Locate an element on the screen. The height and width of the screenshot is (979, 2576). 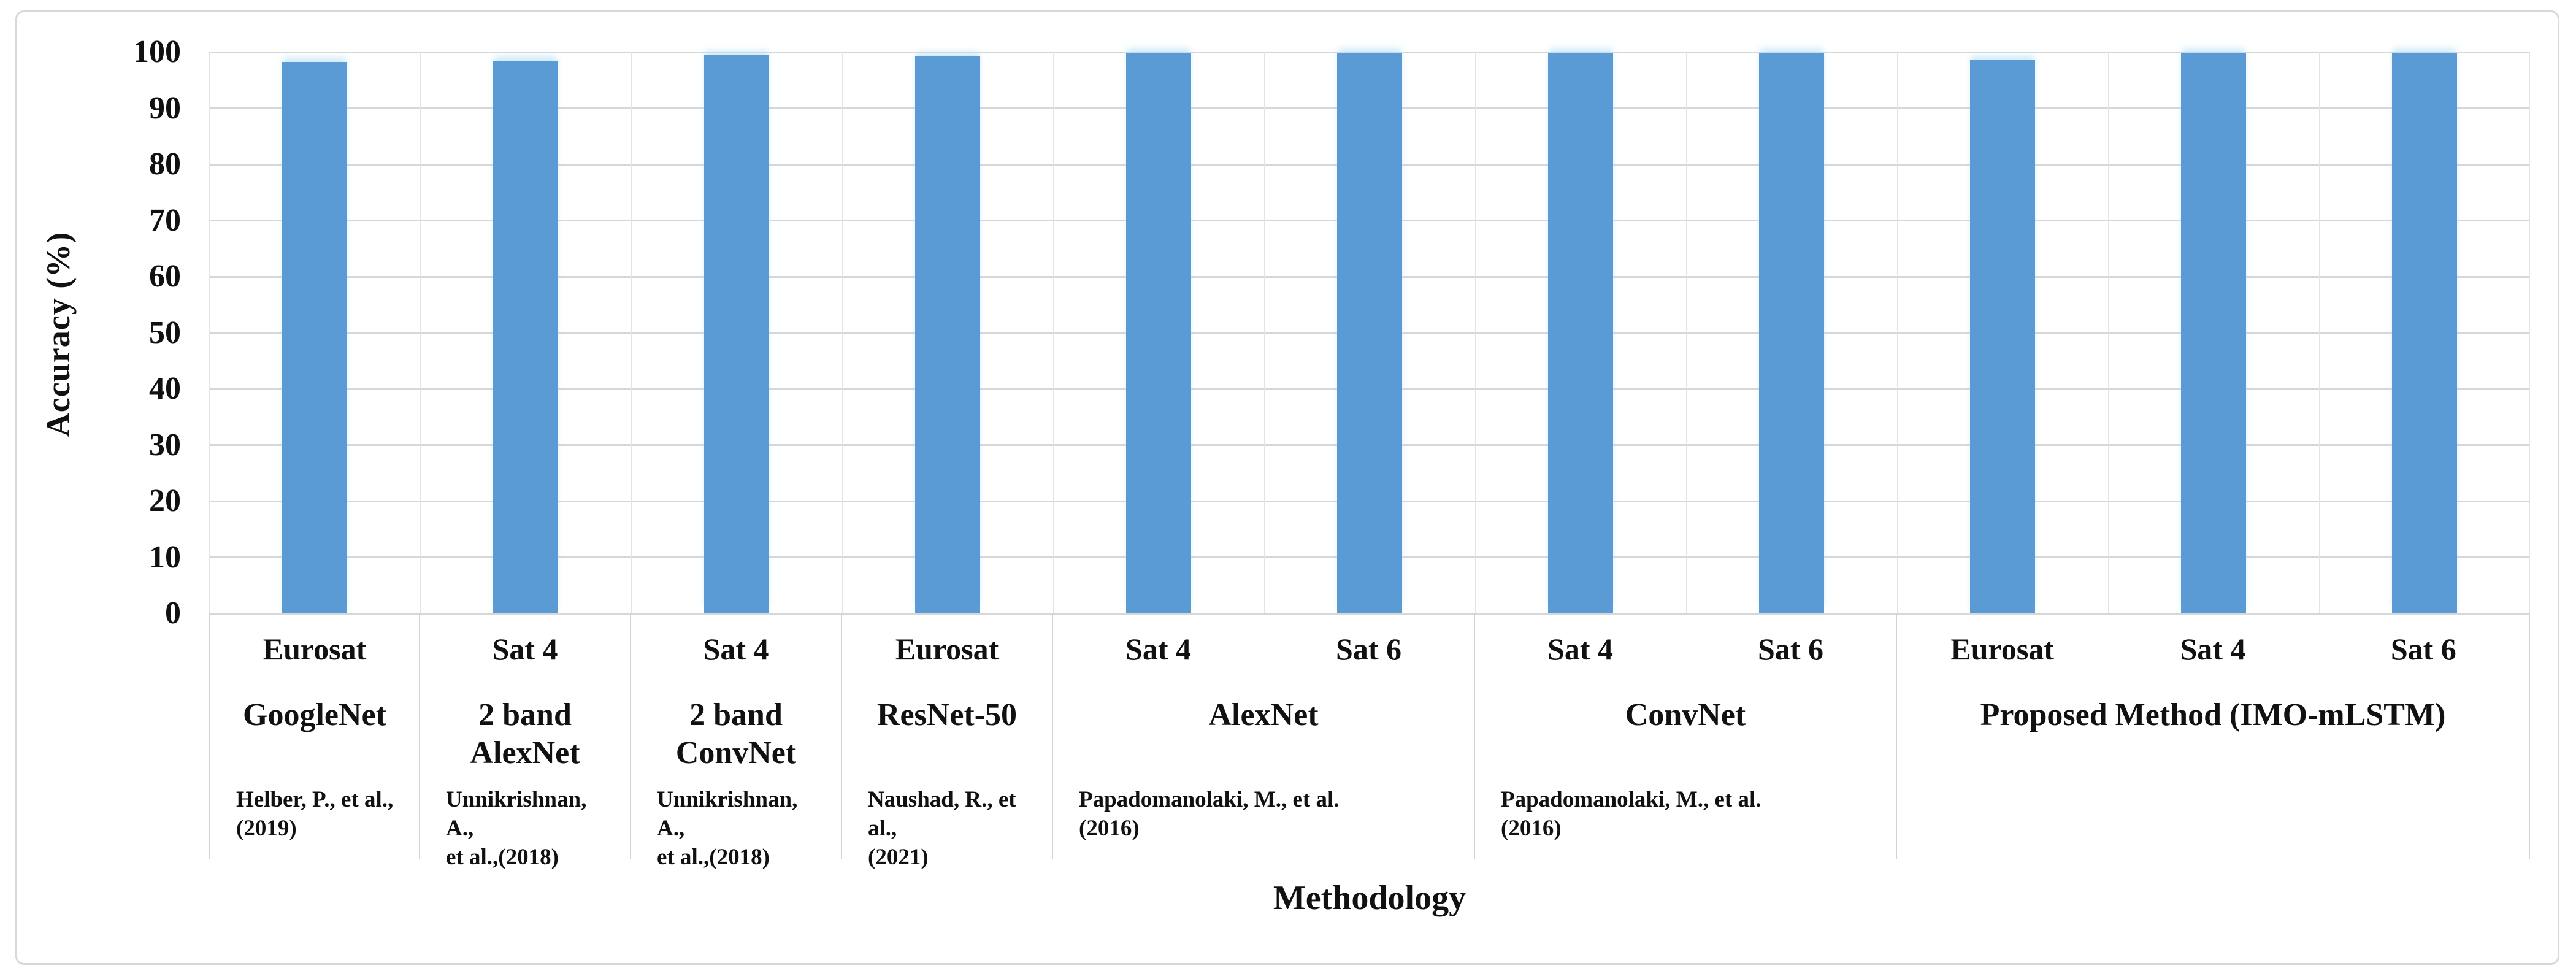
y-axis-tick-label: 0 is located at coordinates (173, 613).